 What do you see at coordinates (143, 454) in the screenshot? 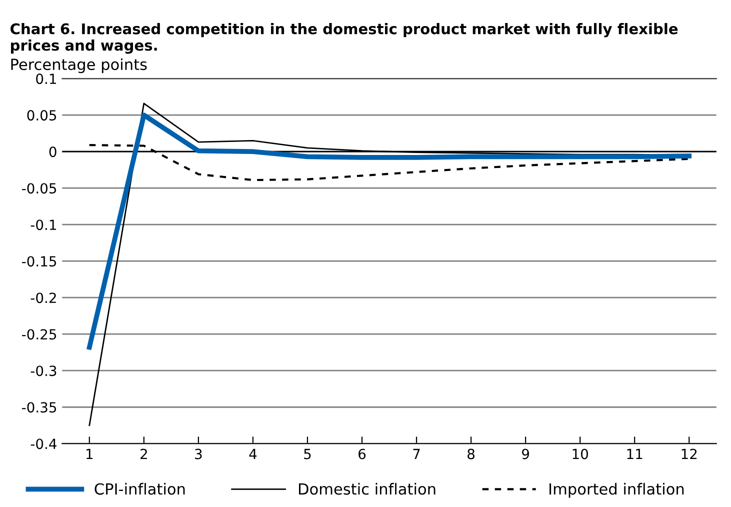
I see `x-tick-label: 2` at bounding box center [143, 454].